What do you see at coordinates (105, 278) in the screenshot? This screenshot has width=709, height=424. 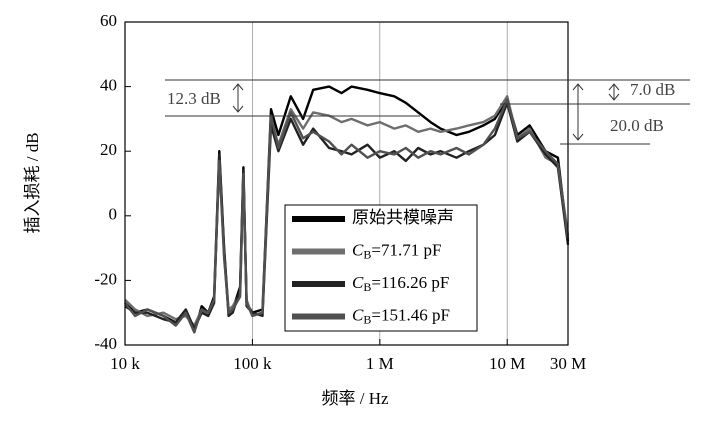 I see `y-tick-label: -20` at bounding box center [105, 278].